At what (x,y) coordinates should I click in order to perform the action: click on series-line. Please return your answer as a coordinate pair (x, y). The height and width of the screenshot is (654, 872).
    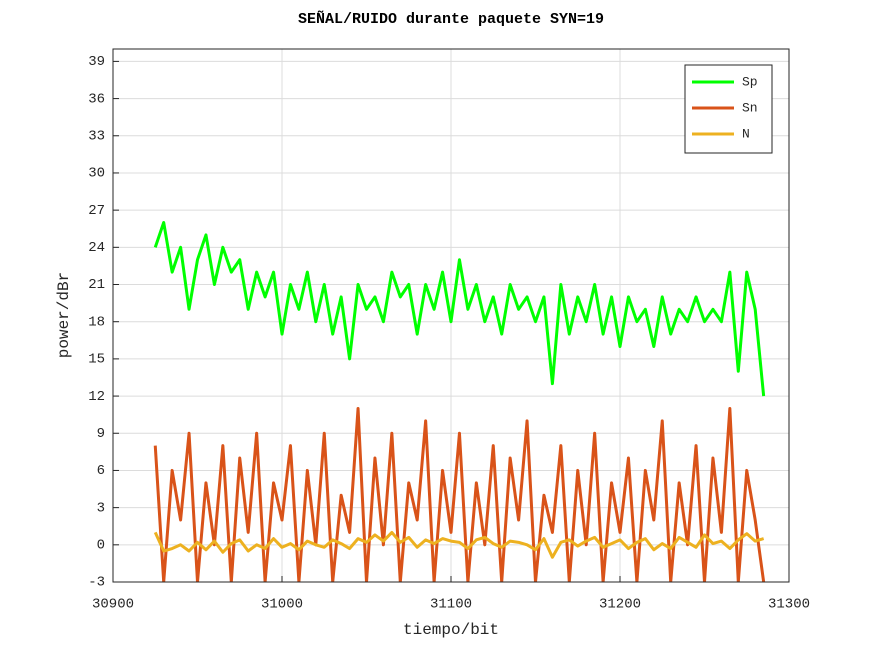
    Looking at the image, I should click on (459, 544).